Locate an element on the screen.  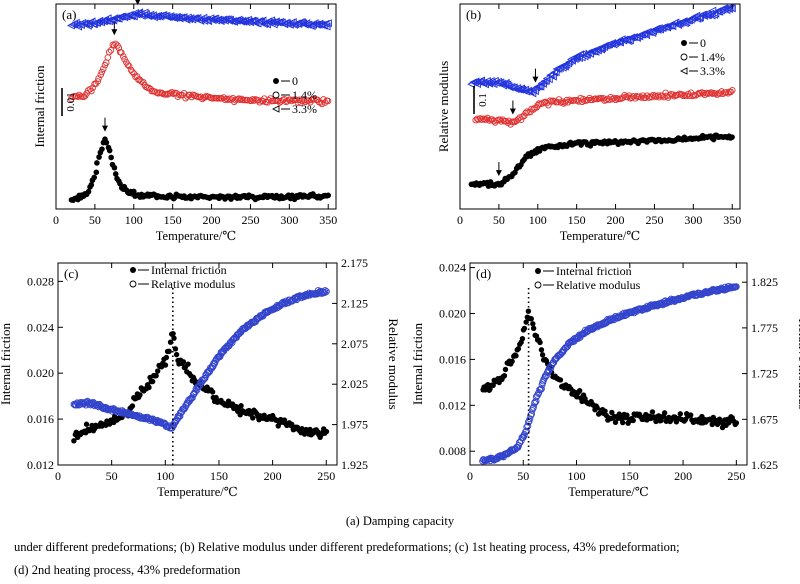
y-tick-label-right: 1.825 is located at coordinates (764, 282).